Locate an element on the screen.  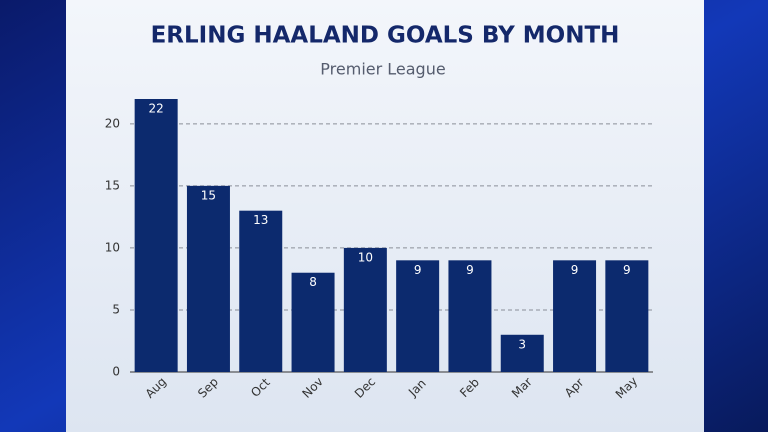
y-tick-label: 20 is located at coordinates (112, 123).